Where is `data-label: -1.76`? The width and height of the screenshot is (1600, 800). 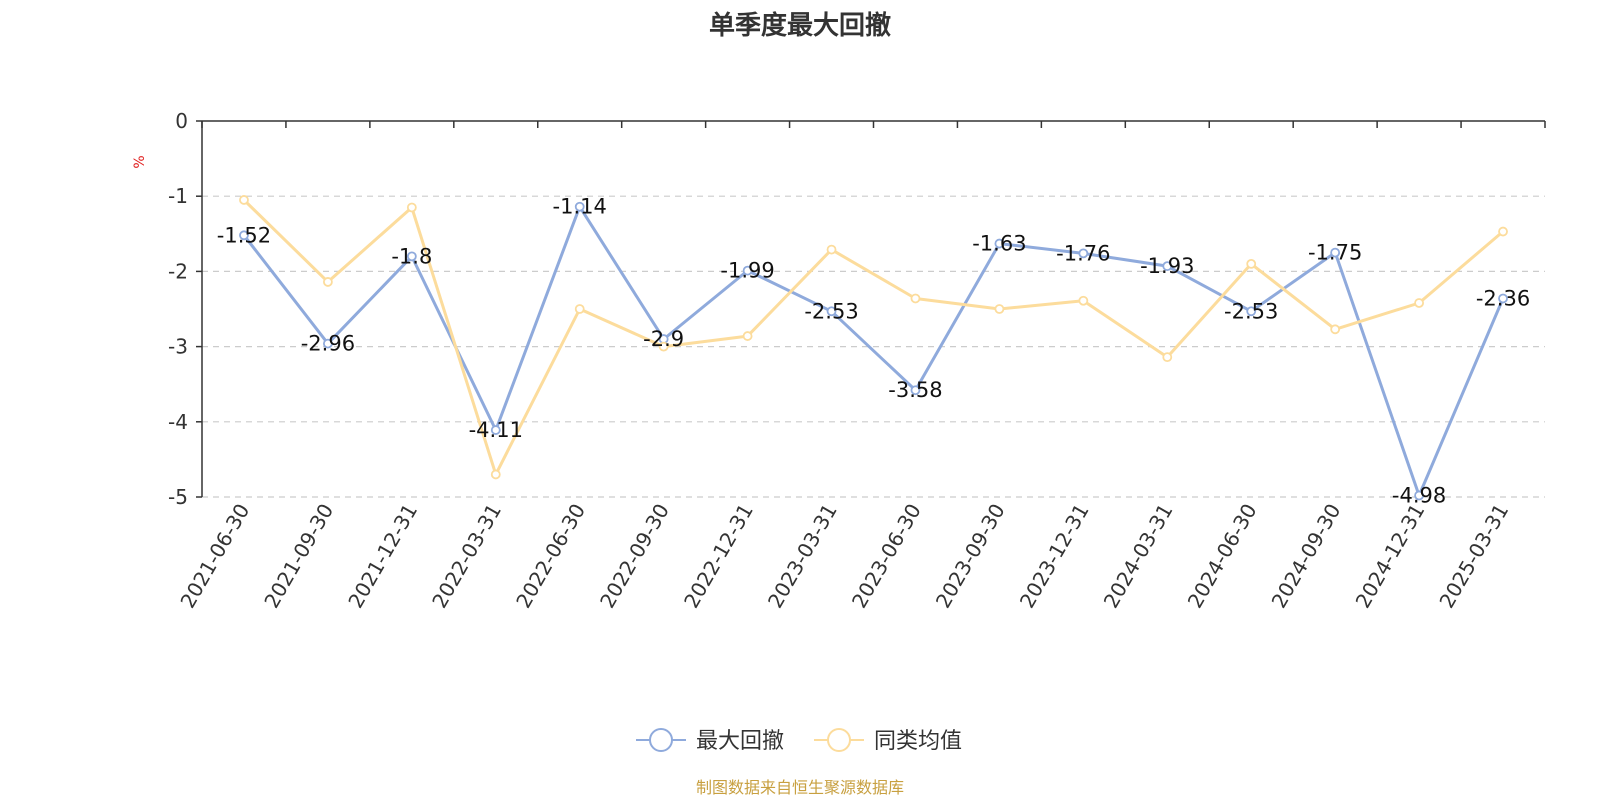
data-label: -1.76 is located at coordinates (1083, 253).